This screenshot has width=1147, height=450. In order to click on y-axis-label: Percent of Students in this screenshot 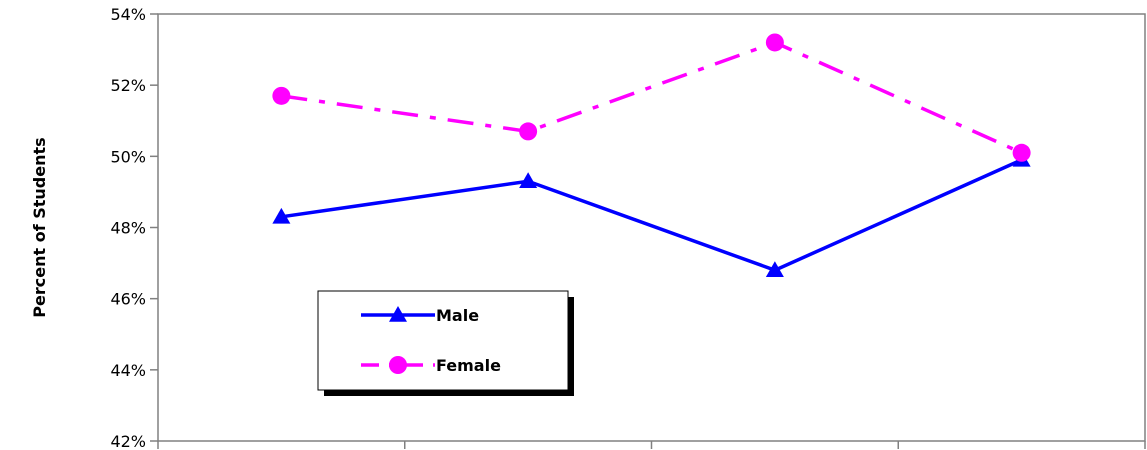, I will do `click(39, 227)`.